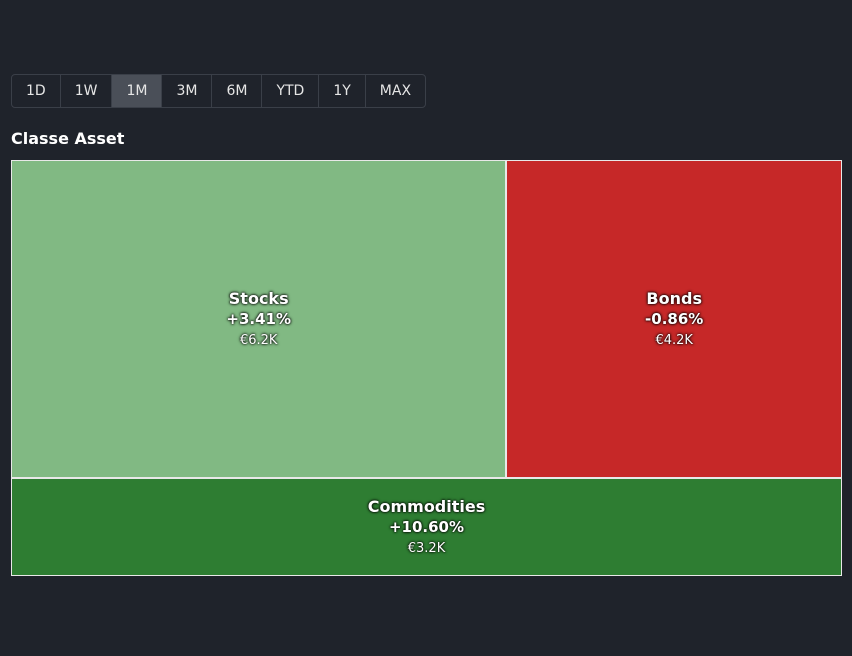  Describe the element at coordinates (36, 91) in the screenshot. I see `range-button: 1D` at that location.